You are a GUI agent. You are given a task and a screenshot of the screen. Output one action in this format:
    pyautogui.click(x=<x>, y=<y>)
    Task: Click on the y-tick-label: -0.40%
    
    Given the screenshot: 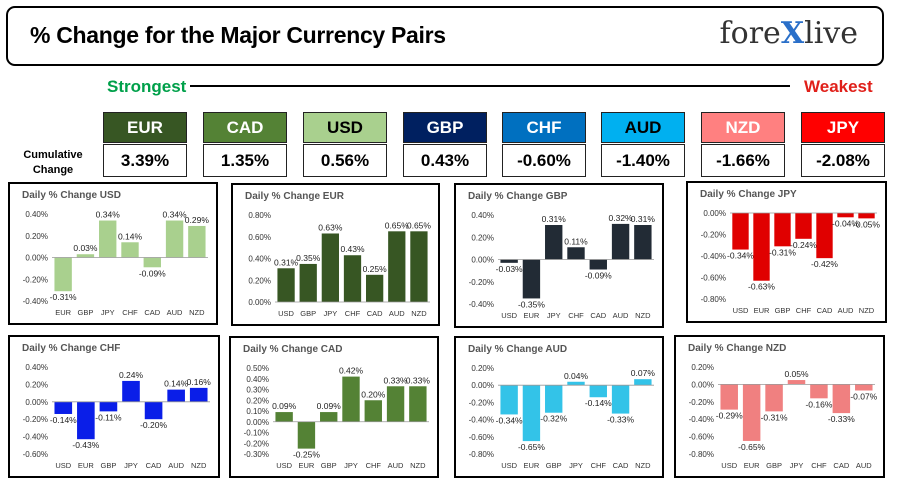 What is the action you would take?
    pyautogui.click(x=713, y=256)
    